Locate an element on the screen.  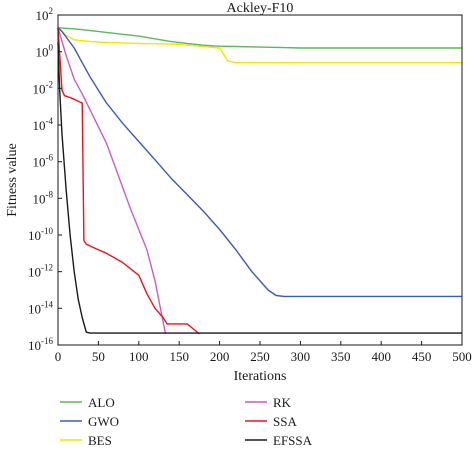
y-tick-label: 10⁻⁸ is located at coordinates (43, 197).